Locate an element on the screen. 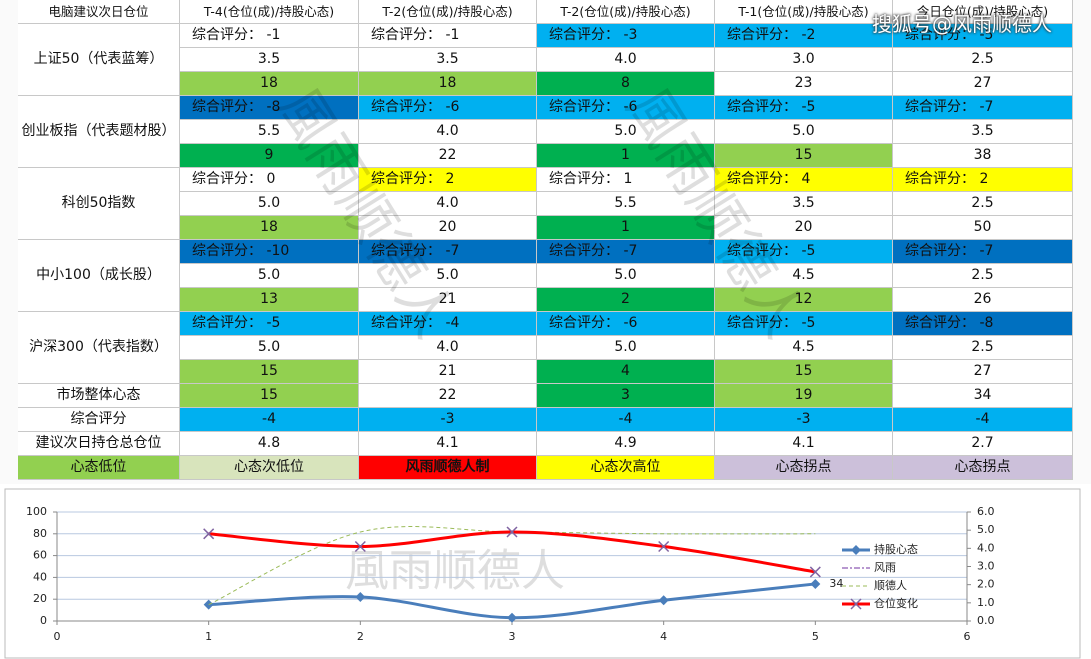 This screenshot has height=659, width=1091. cell: 综合评分： -8 is located at coordinates (269, 108).